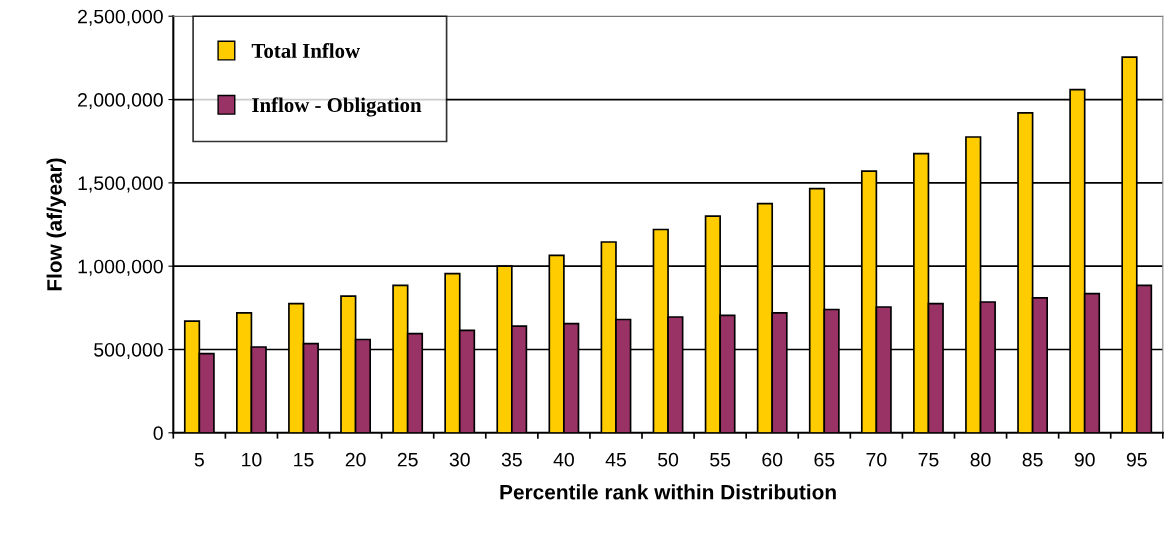  Describe the element at coordinates (1032, 459) in the screenshot. I see `x-tick-label: 85` at that location.